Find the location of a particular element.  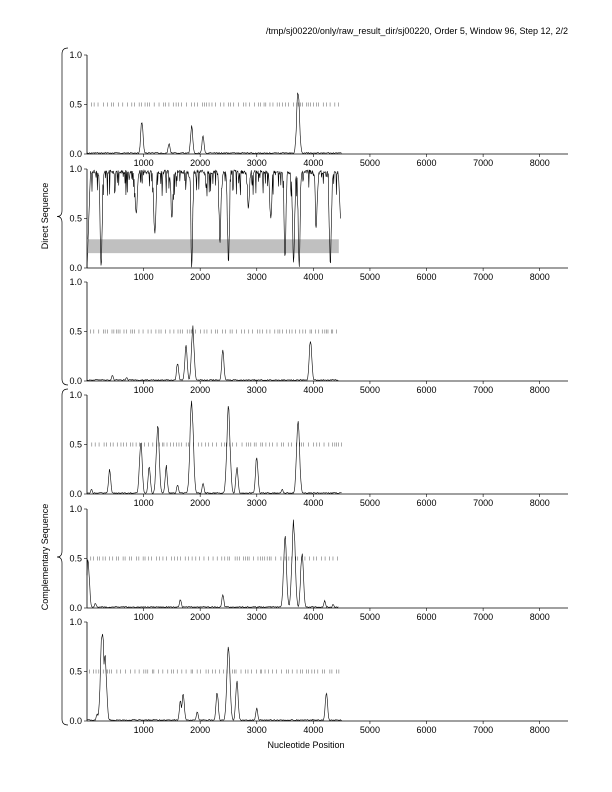

direct-sequence-label: Direct Sequence is located at coordinates (45, 216).